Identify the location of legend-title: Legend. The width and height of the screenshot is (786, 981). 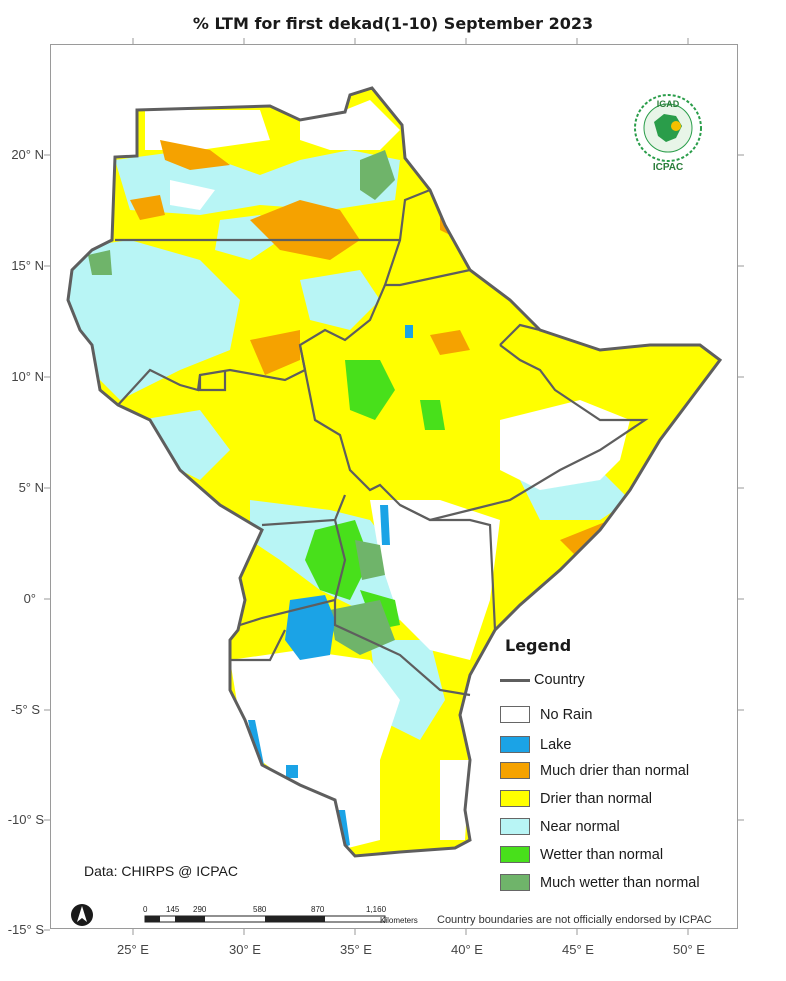
(538, 645).